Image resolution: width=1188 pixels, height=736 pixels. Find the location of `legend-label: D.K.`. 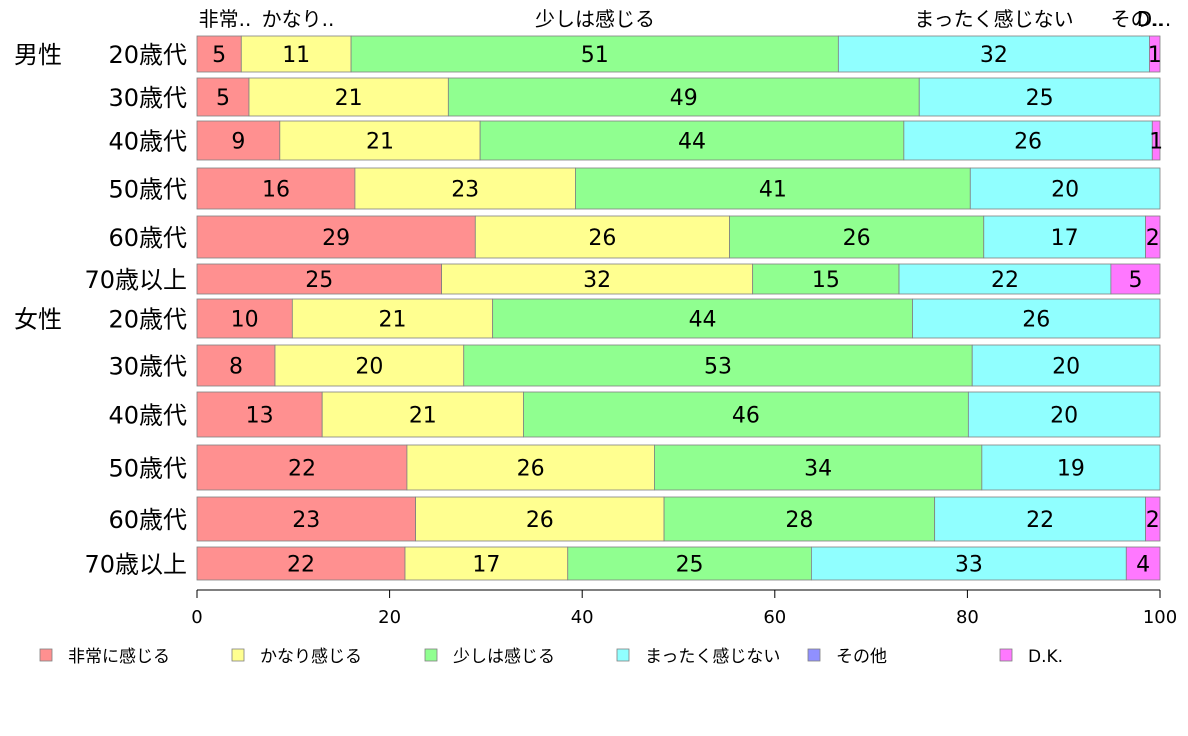

legend-label: D.K. is located at coordinates (1045, 657).